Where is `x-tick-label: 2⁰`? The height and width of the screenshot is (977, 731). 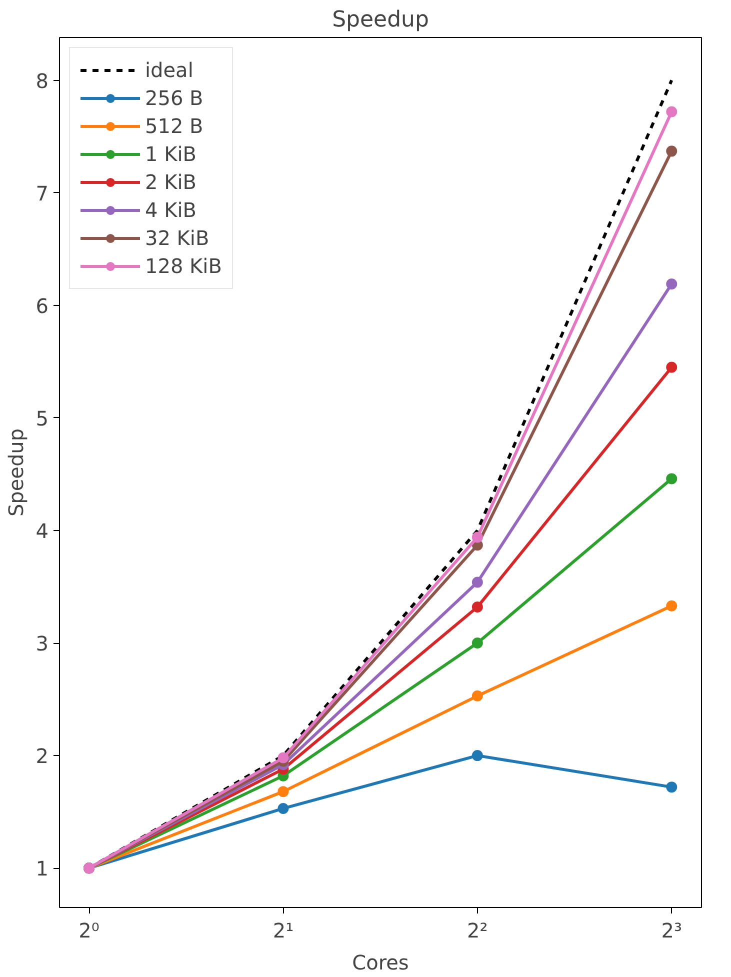 x-tick-label: 2⁰ is located at coordinates (89, 930).